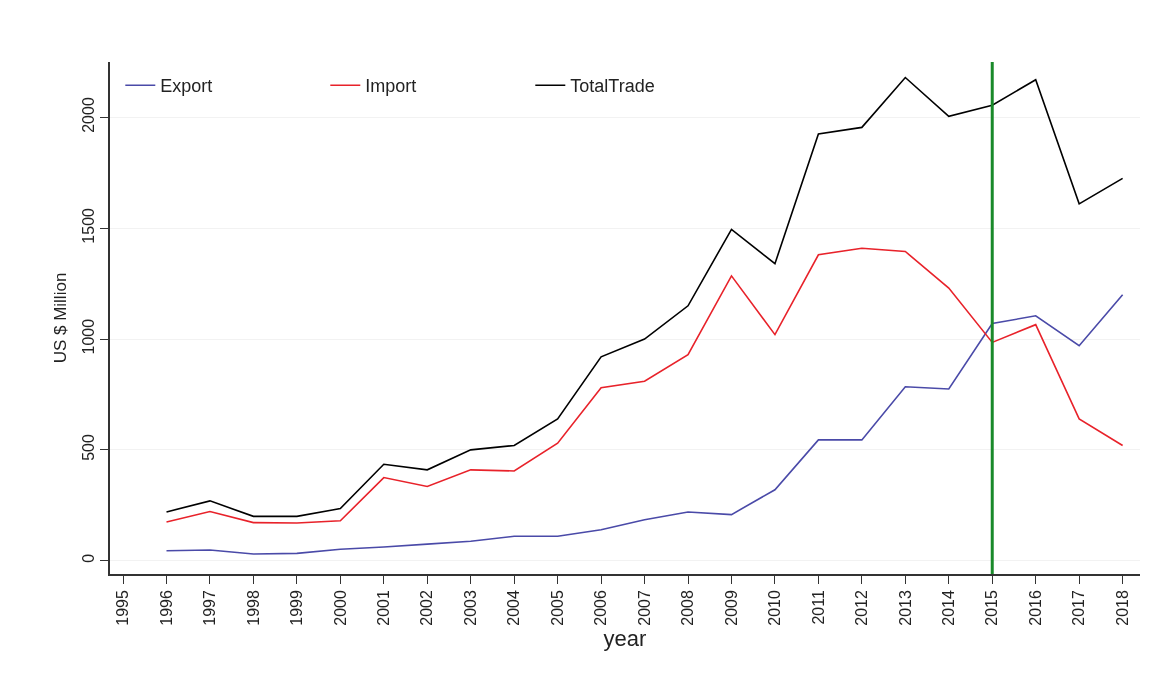  Describe the element at coordinates (862, 608) in the screenshot. I see `x-tick-label: 2012` at that location.